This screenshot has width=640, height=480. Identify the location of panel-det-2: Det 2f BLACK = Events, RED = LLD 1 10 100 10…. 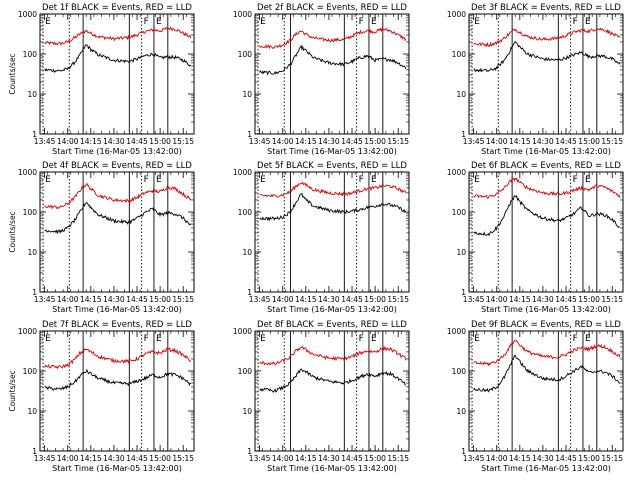
(321, 79).